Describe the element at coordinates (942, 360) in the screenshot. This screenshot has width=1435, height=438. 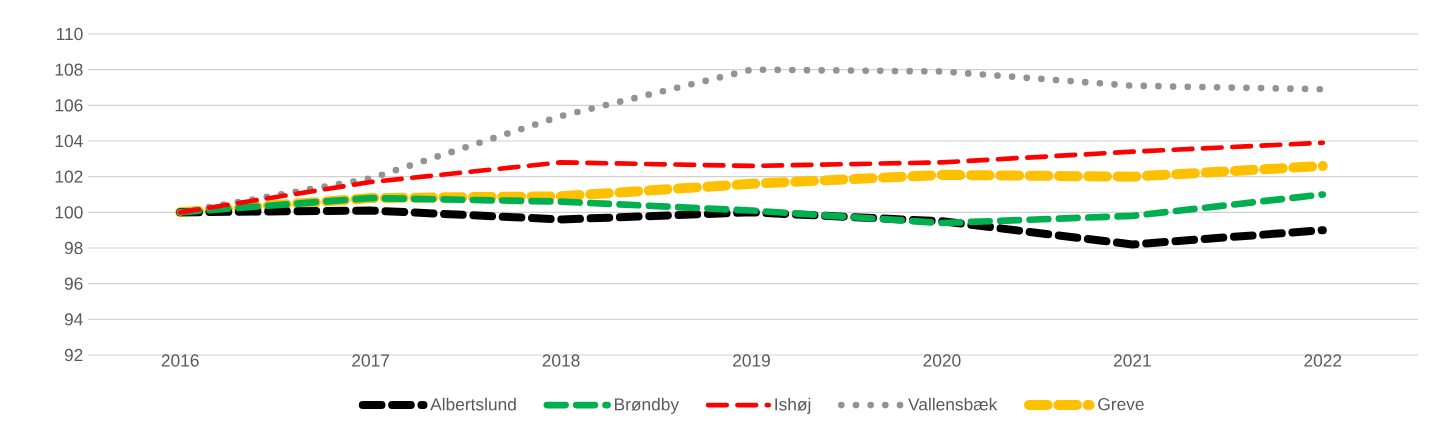
I see `x-tick-label: 2020` at that location.